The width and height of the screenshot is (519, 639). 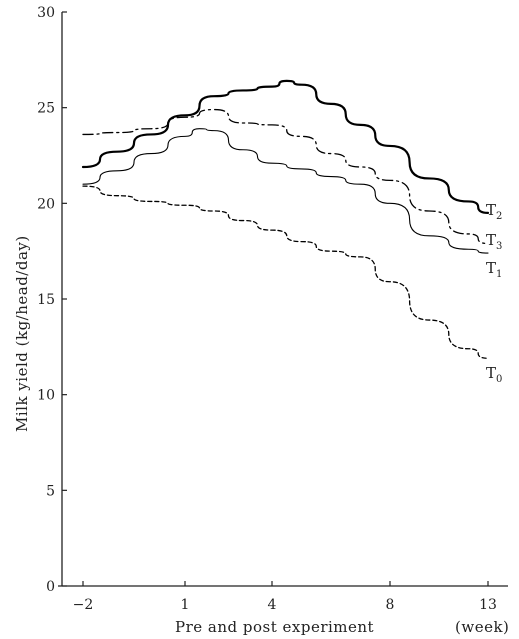 What do you see at coordinates (46, 13) in the screenshot?
I see `y-tick-label: 30` at bounding box center [46, 13].